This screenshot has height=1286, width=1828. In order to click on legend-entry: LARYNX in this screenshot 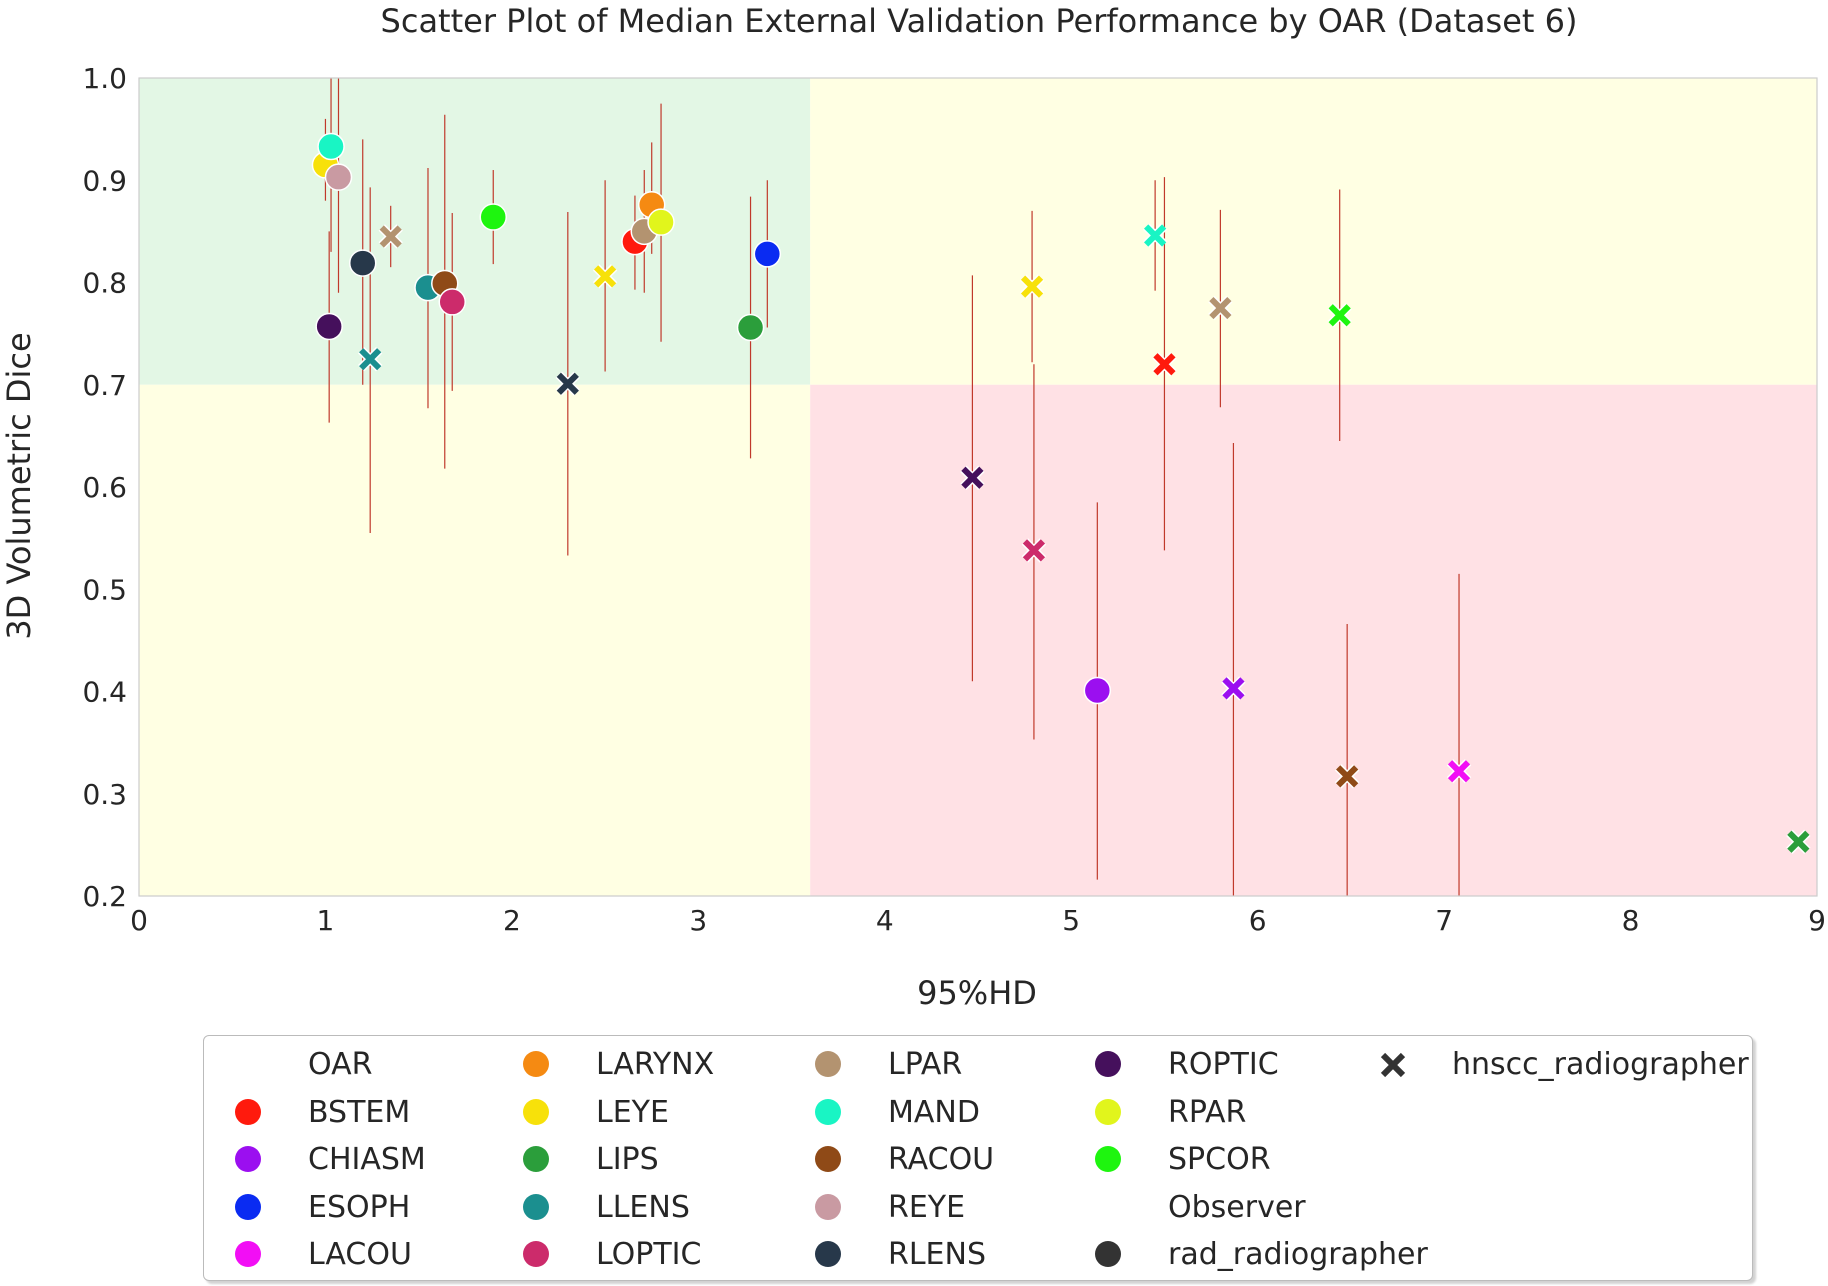, I will do `click(642, 1065)`.